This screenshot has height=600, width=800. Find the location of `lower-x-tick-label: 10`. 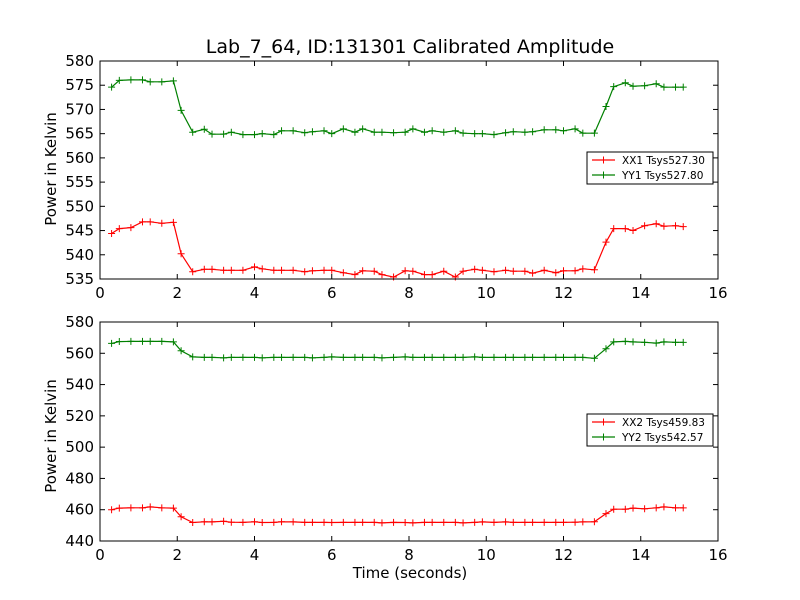

lower-x-tick-label: 10 is located at coordinates (486, 555).